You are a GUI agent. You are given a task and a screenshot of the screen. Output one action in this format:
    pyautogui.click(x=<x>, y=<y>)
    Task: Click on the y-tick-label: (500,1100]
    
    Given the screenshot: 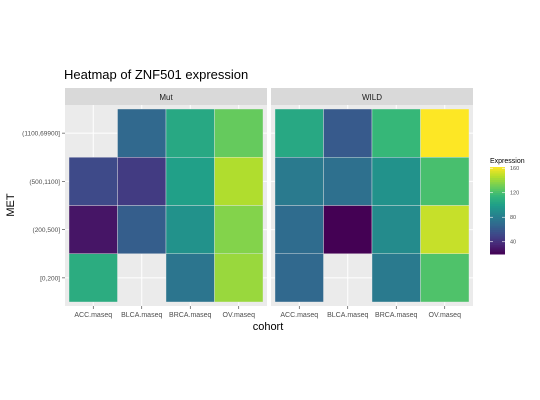 What is the action you would take?
    pyautogui.click(x=44, y=182)
    